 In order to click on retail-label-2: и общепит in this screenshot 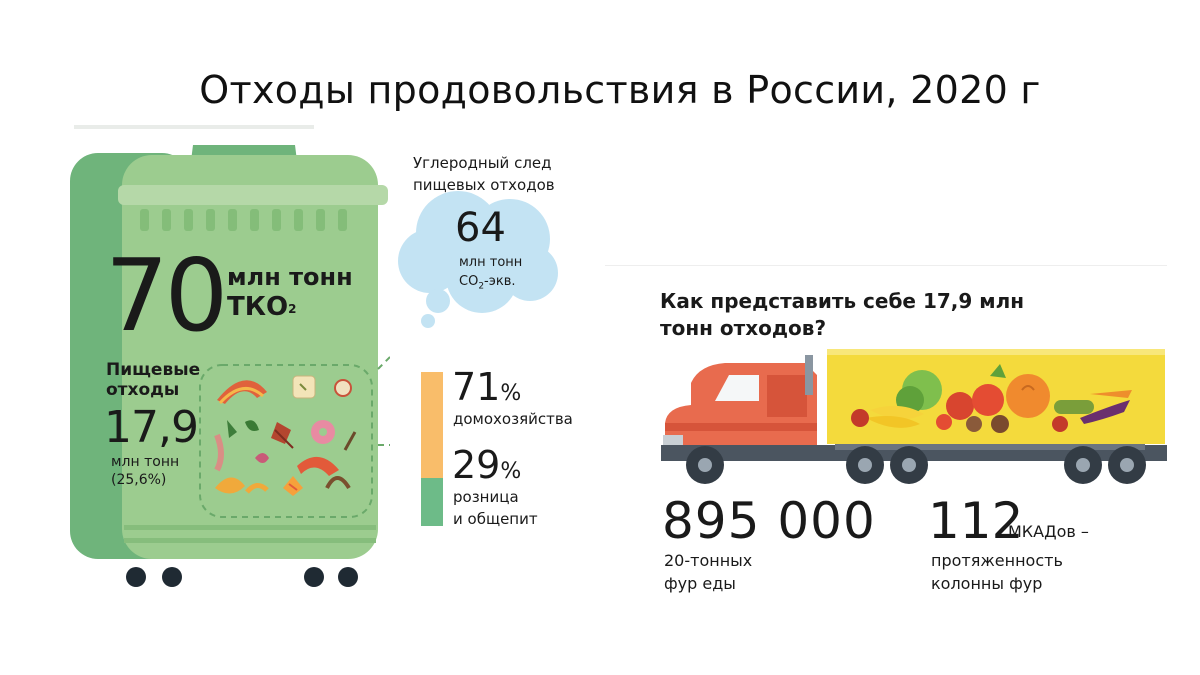, I will do `click(495, 519)`.